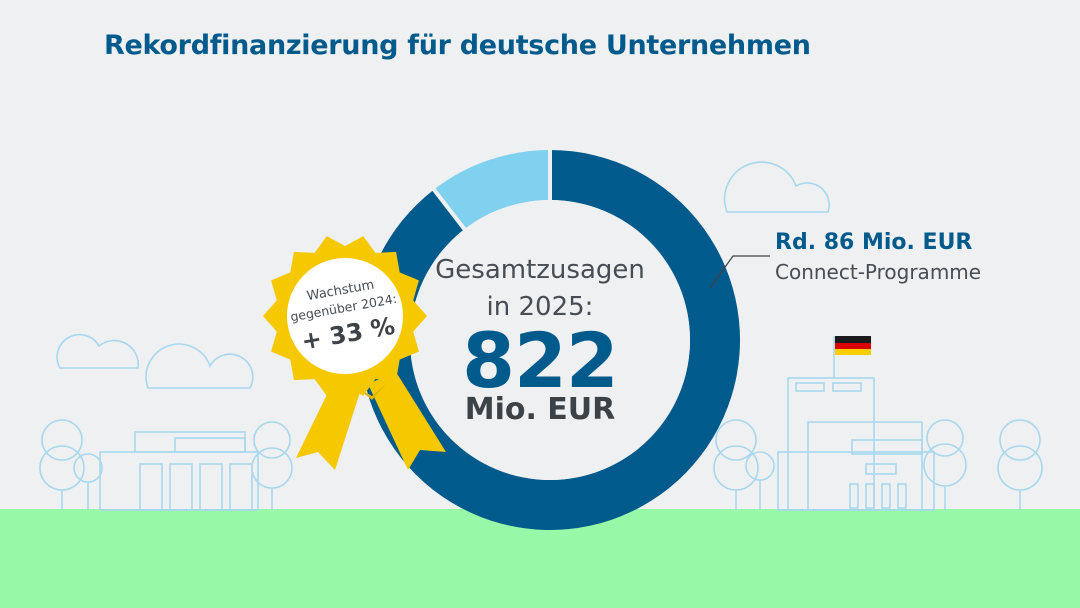 This screenshot has height=608, width=1080. Describe the element at coordinates (878, 272) in the screenshot. I see `callout-label: Connect-Programme` at that location.